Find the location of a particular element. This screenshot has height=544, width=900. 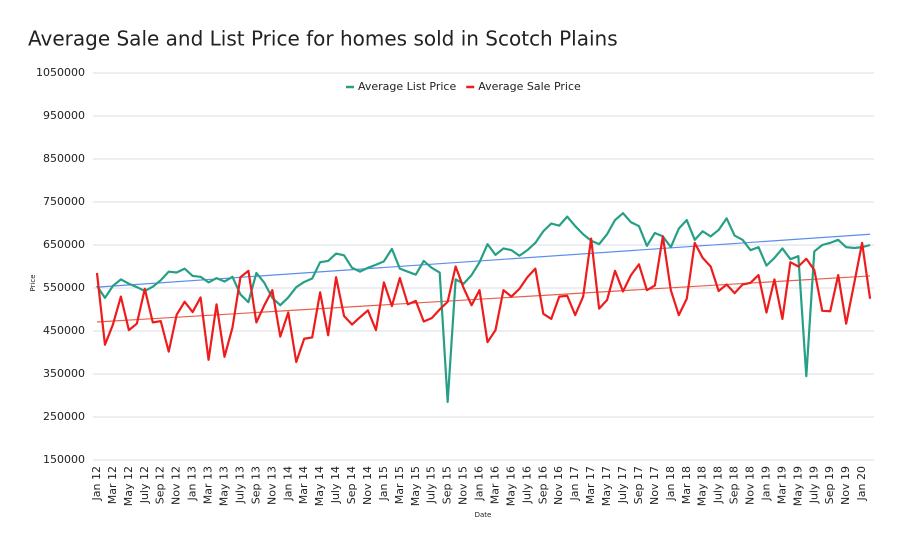

x-tick-label: Mar 14 is located at coordinates (303, 485).